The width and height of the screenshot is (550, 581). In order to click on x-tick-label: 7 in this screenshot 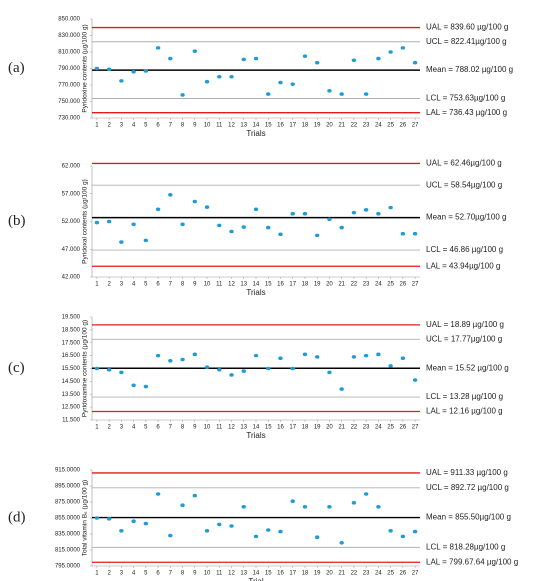, I will do `click(171, 428)`.